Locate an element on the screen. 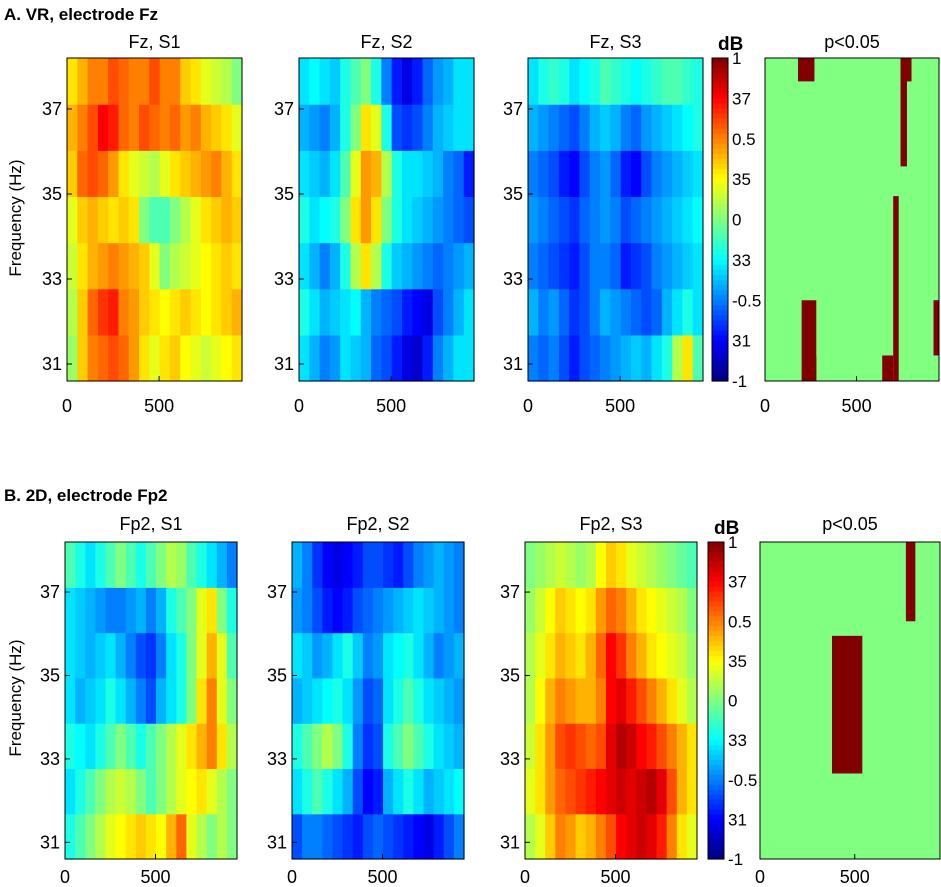 The width and height of the screenshot is (941, 887). sec1-colorbar-tick: 33 is located at coordinates (737, 740).